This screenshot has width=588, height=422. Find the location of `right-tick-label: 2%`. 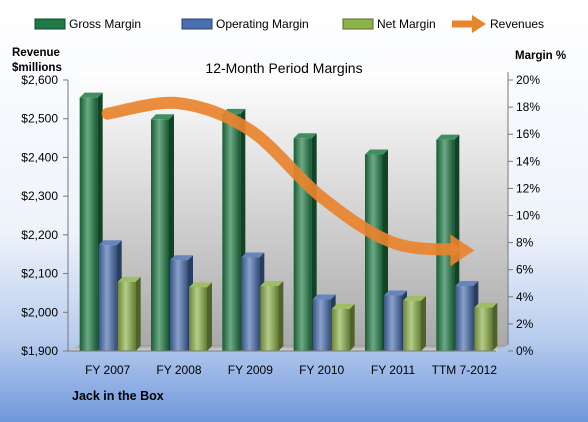

right-tick-label: 2% is located at coordinates (525, 324).